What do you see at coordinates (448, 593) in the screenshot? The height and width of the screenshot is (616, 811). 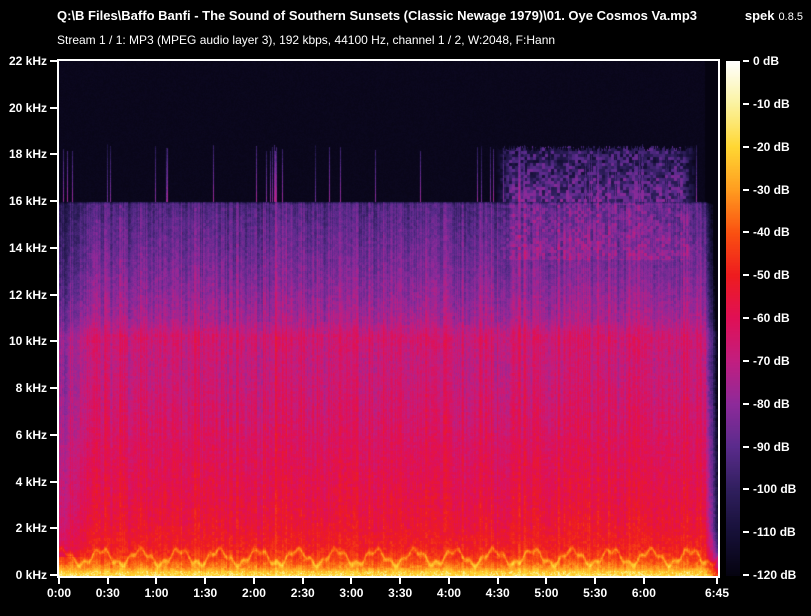 I see `time-tick-label: 4:00` at bounding box center [448, 593].